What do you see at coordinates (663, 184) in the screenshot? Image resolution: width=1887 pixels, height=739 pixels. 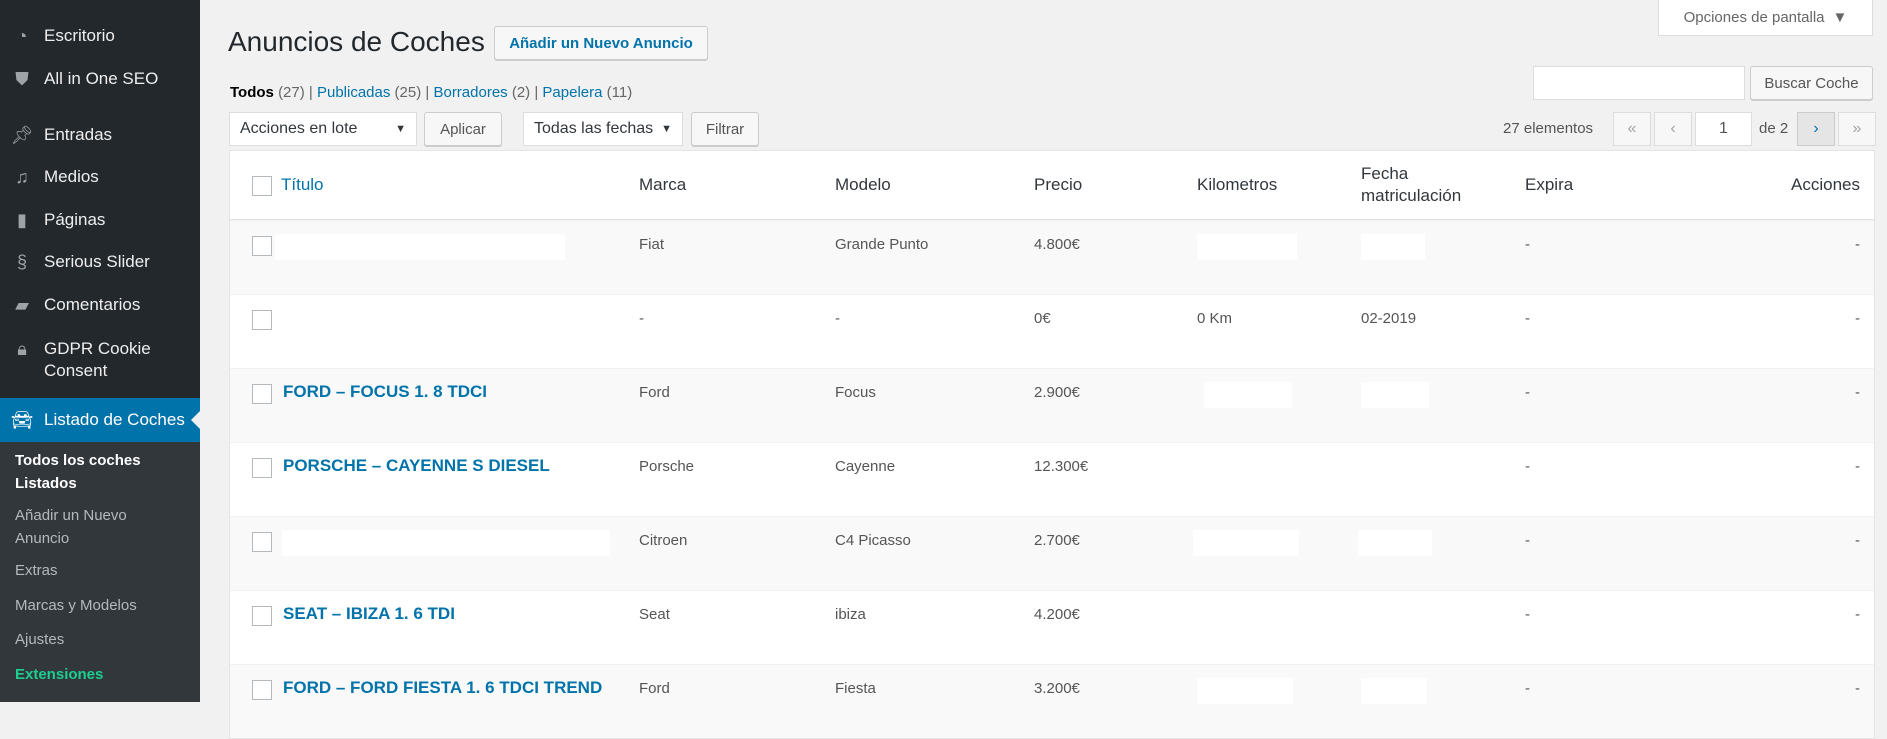 I see `col-marca: Marca` at bounding box center [663, 184].